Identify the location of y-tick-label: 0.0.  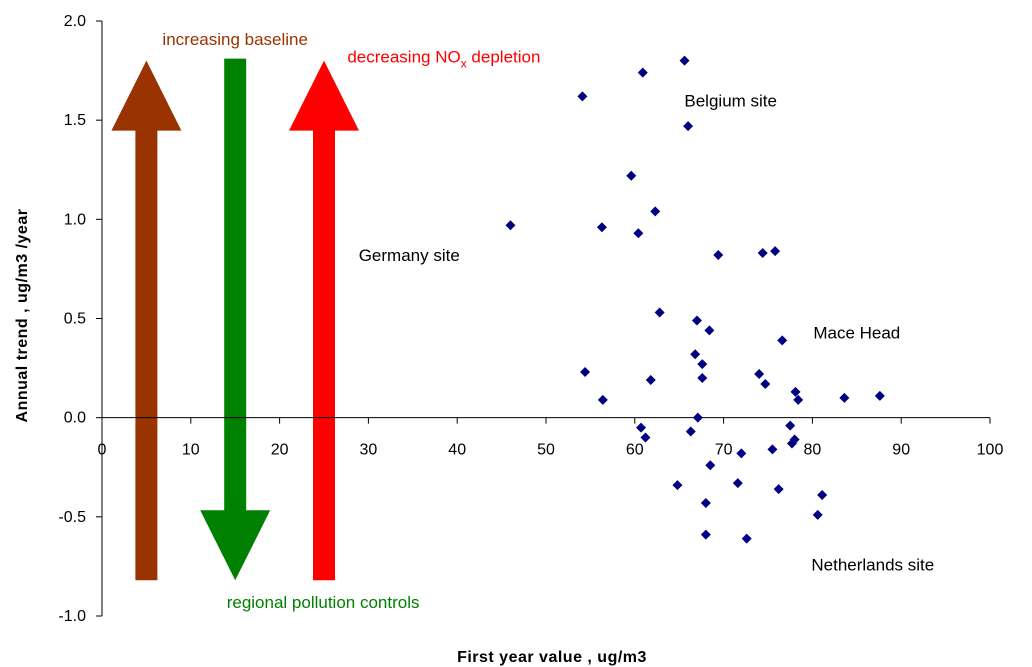
(75, 418).